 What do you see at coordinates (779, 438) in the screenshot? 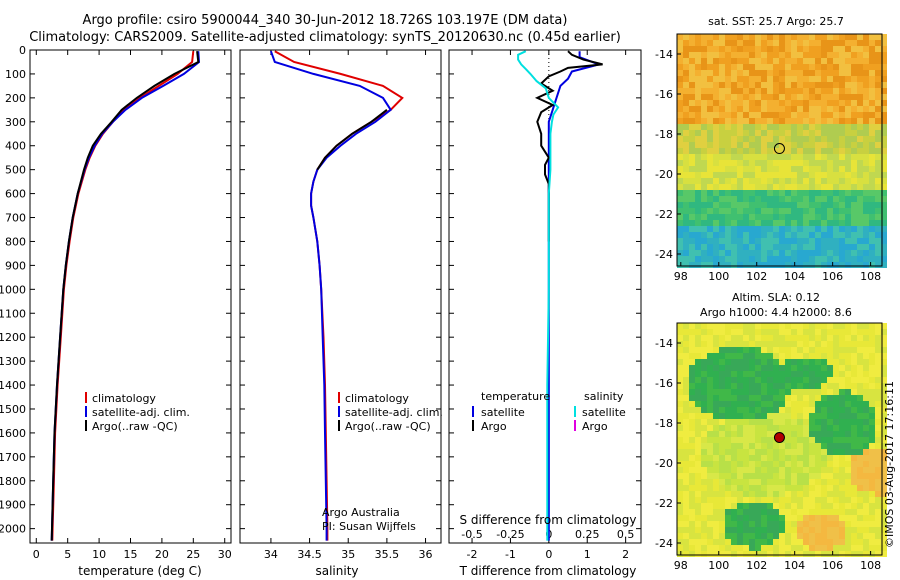
I see `argo-position-marker` at bounding box center [779, 438].